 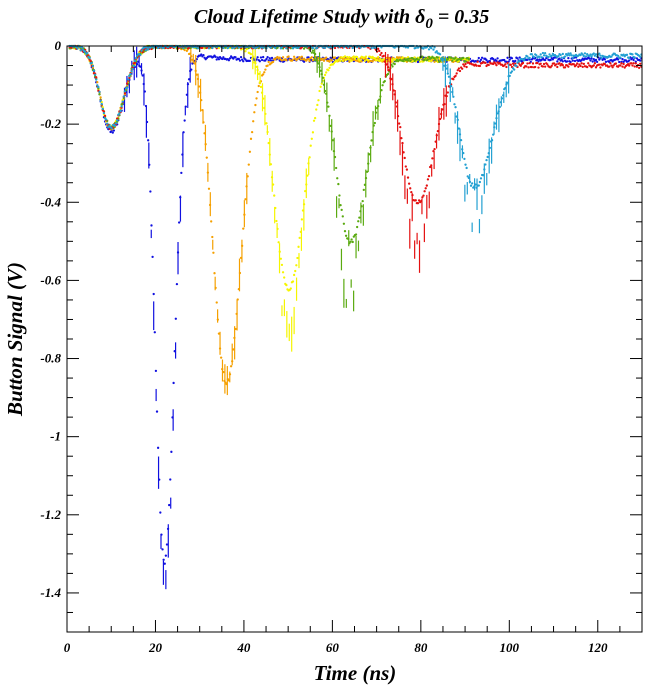 What do you see at coordinates (50, 123) in the screenshot?
I see `y-tick-label: -0.2` at bounding box center [50, 123].